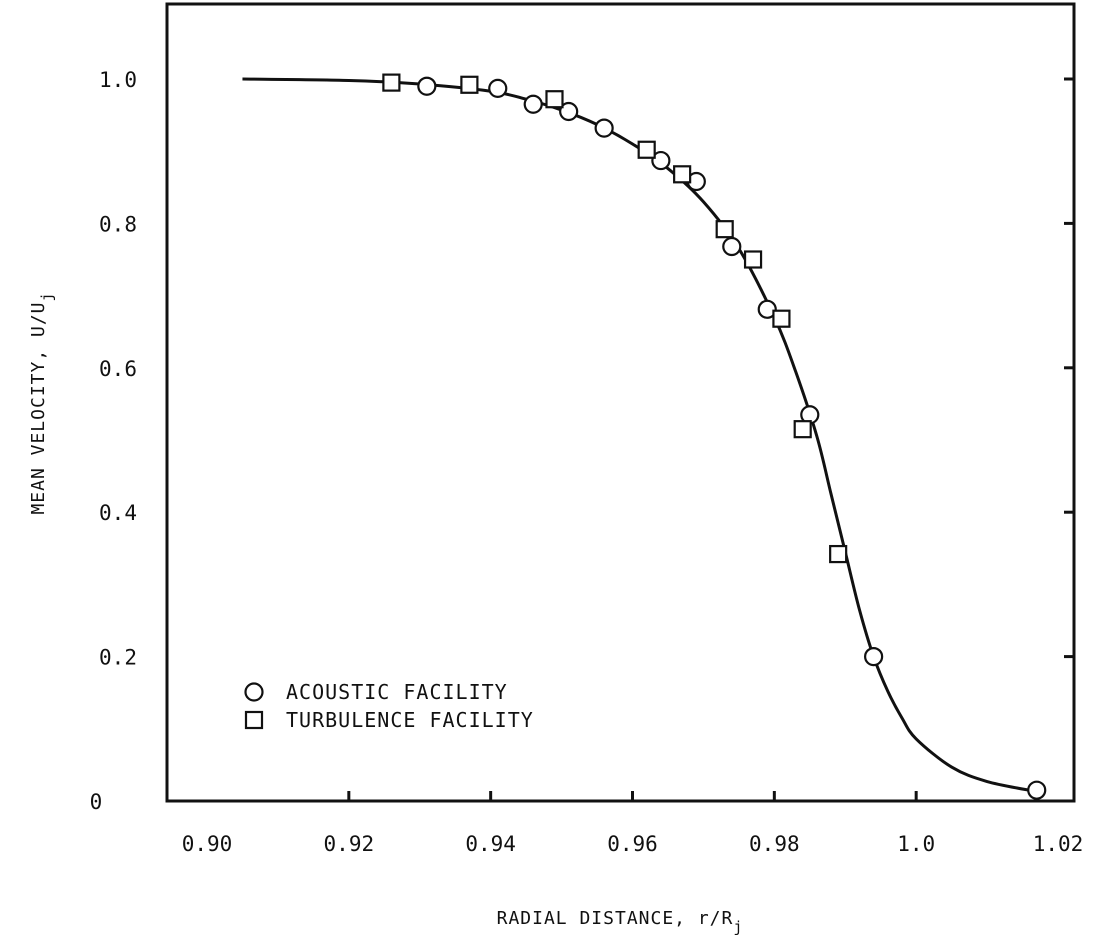  Describe the element at coordinates (774, 844) in the screenshot. I see `x-tick-label: 0.98` at that location.